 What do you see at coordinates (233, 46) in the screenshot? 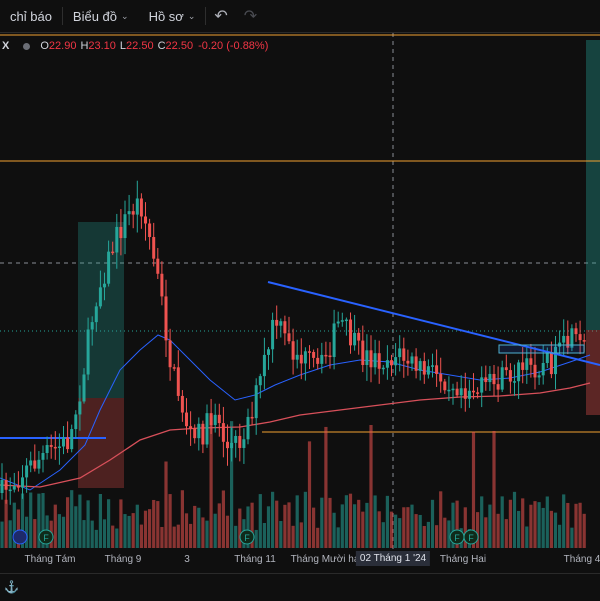
I see `change-value: -0.20 (-0.88%)` at bounding box center [233, 46].